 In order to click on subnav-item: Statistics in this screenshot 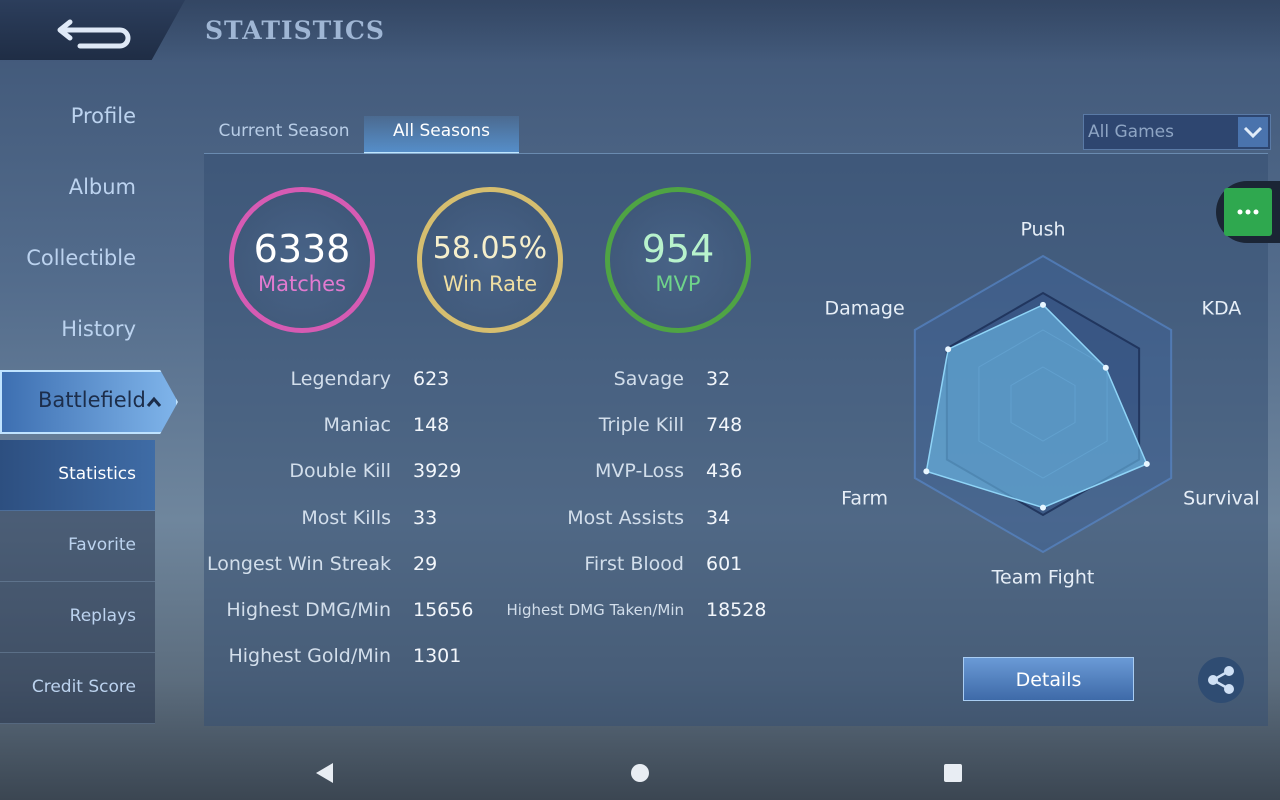, I will do `click(97, 474)`.